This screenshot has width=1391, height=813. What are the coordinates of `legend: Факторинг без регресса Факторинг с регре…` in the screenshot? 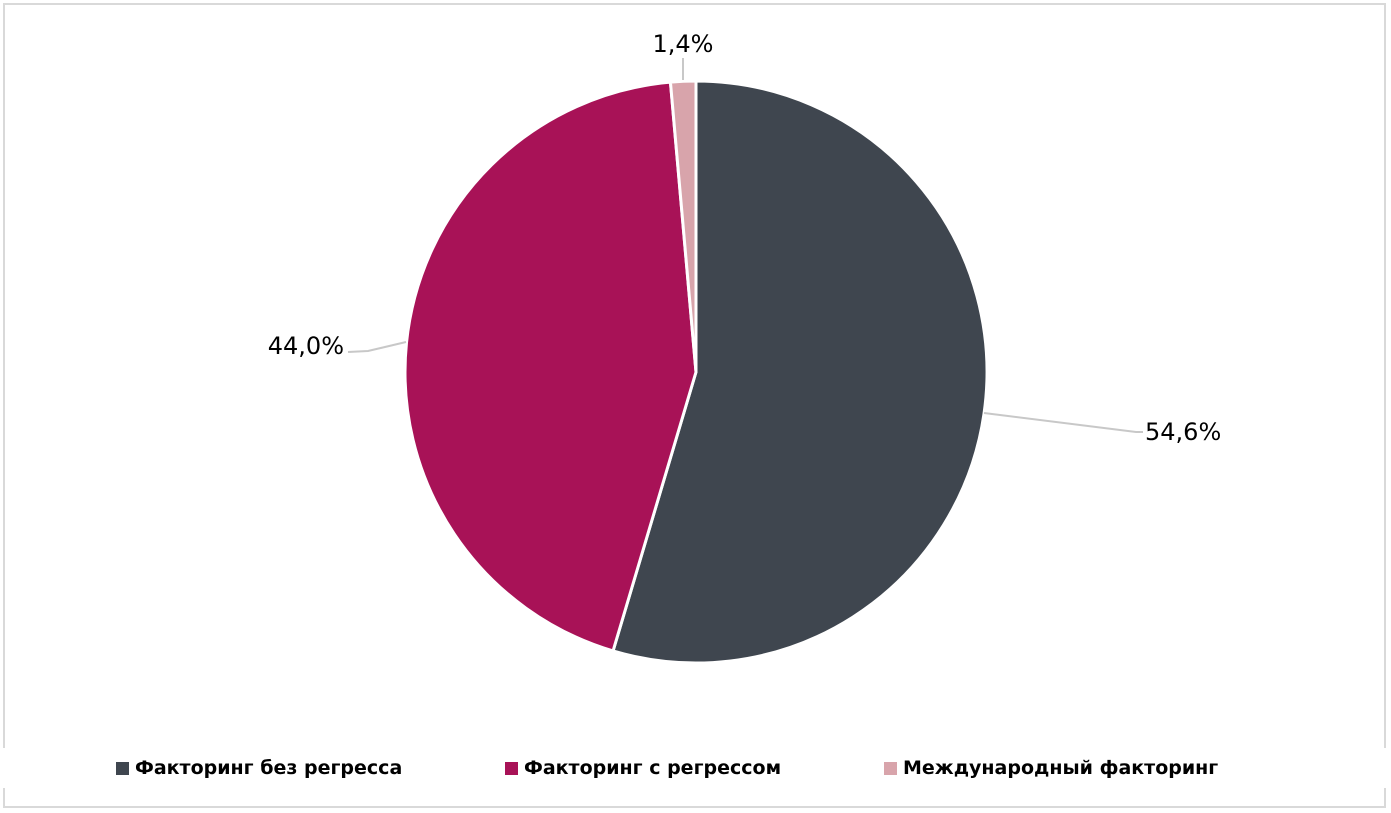 It's located at (695, 768).